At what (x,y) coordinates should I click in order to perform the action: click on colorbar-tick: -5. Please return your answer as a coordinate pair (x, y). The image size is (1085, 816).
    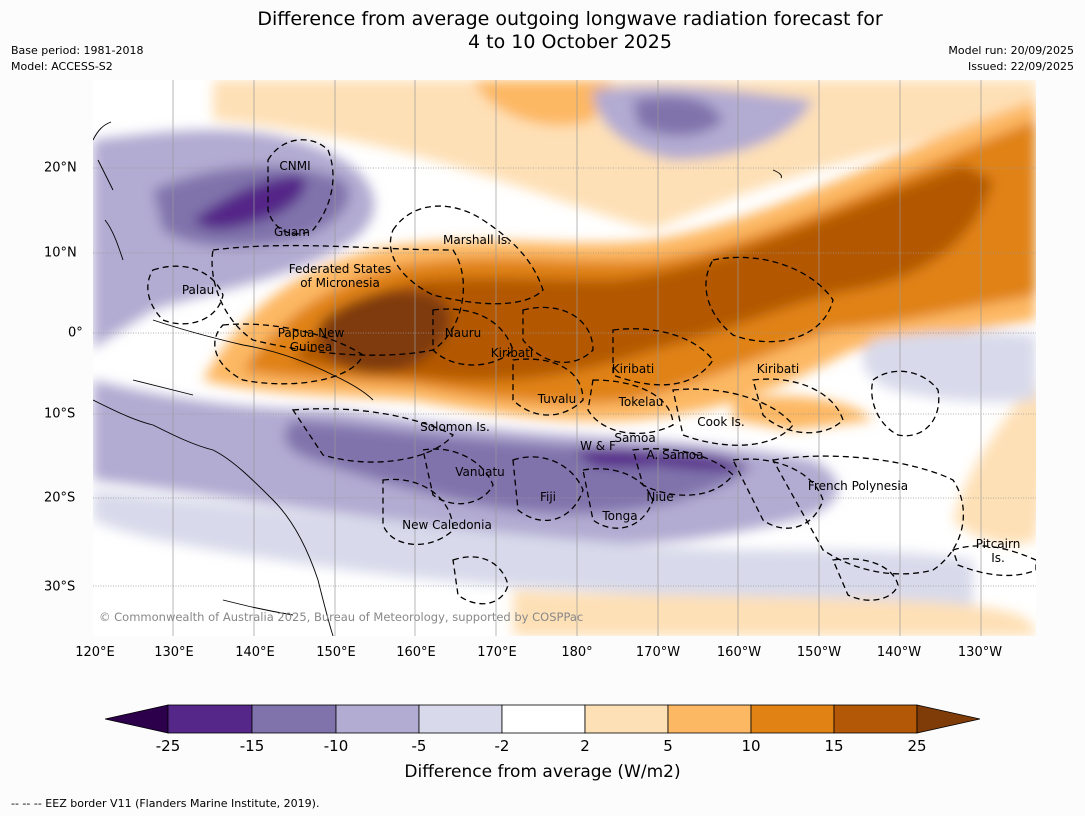
    Looking at the image, I should click on (419, 746).